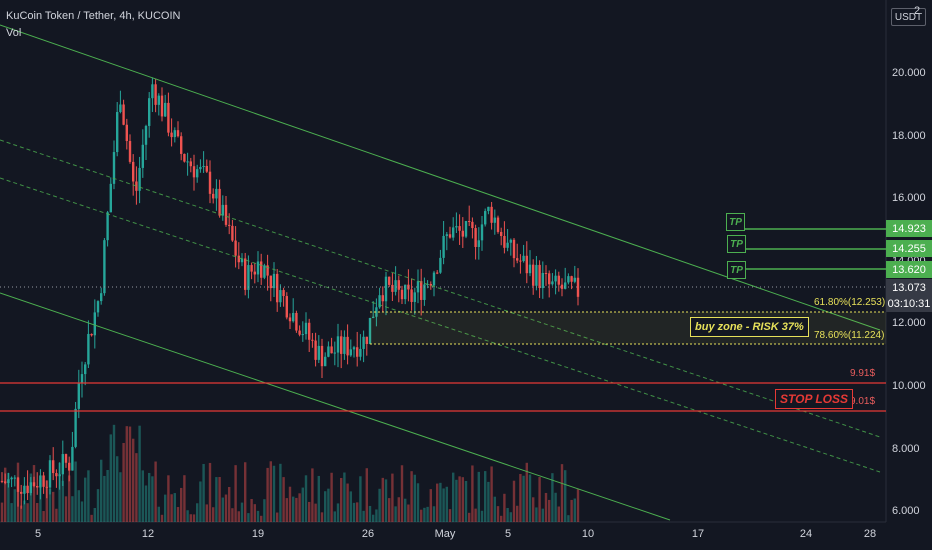 The width and height of the screenshot is (932, 550). What do you see at coordinates (735, 222) in the screenshot?
I see `tp1-badge: TP` at bounding box center [735, 222].